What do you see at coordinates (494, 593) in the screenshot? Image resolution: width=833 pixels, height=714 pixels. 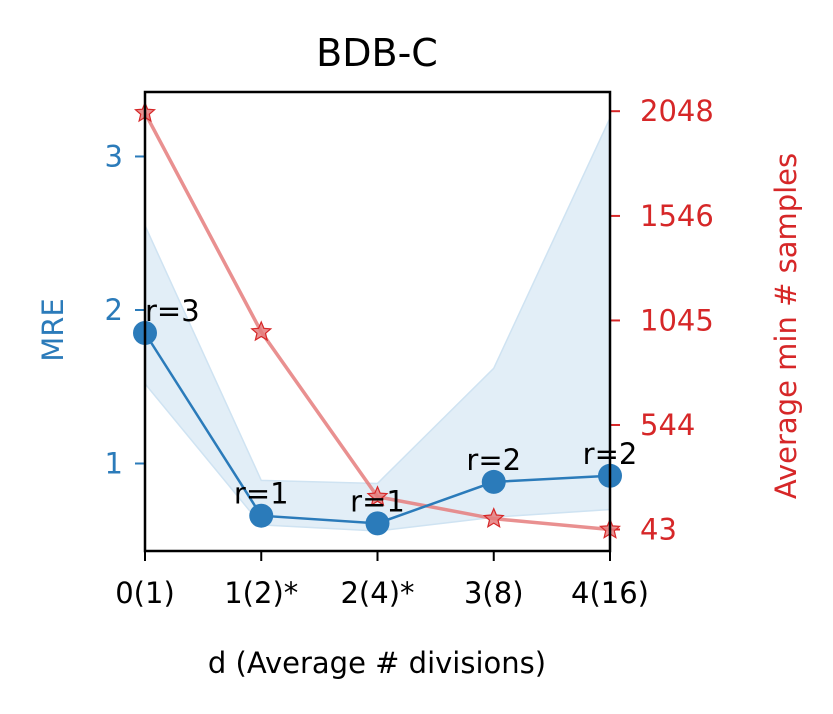 I see `x-tick-label: 3(8)` at bounding box center [494, 593].